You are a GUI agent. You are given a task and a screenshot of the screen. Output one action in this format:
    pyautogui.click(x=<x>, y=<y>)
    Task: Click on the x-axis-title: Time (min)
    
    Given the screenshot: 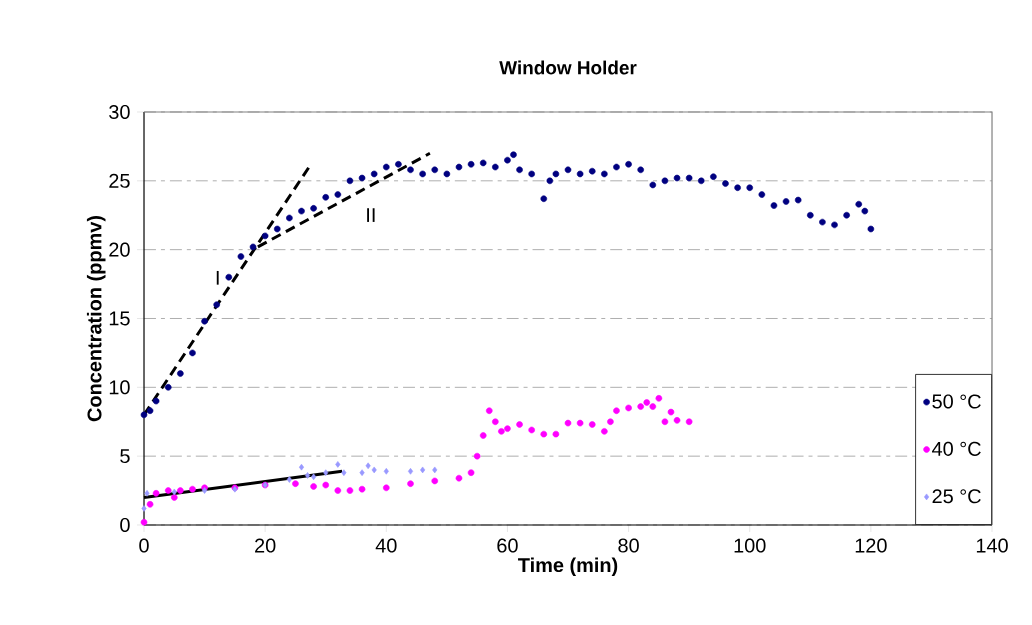 What is the action you would take?
    pyautogui.click(x=568, y=567)
    